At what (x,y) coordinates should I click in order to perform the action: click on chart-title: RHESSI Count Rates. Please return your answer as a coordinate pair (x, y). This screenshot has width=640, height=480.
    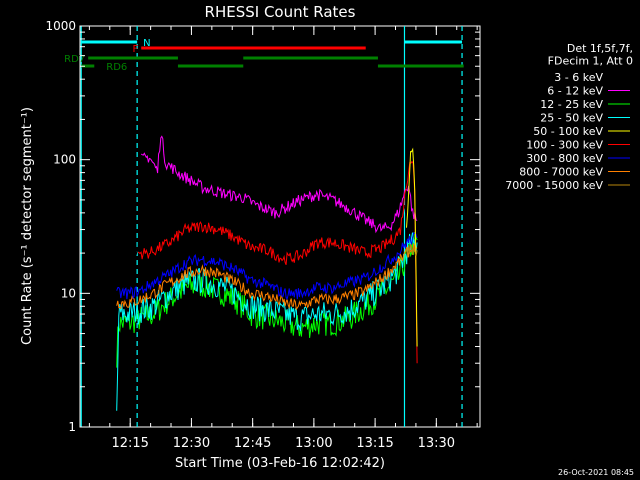
    Looking at the image, I should click on (280, 12).